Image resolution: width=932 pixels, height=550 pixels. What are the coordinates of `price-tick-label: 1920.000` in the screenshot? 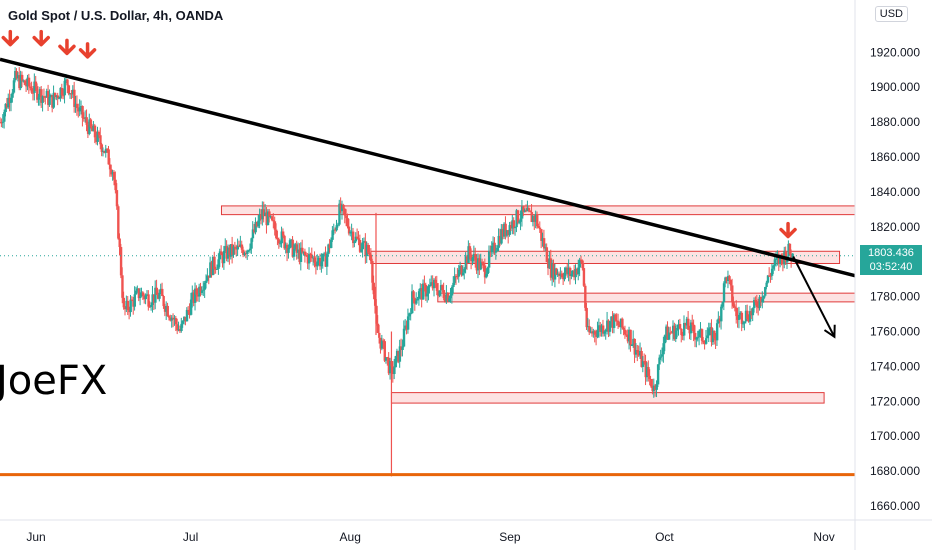 It's located at (895, 52).